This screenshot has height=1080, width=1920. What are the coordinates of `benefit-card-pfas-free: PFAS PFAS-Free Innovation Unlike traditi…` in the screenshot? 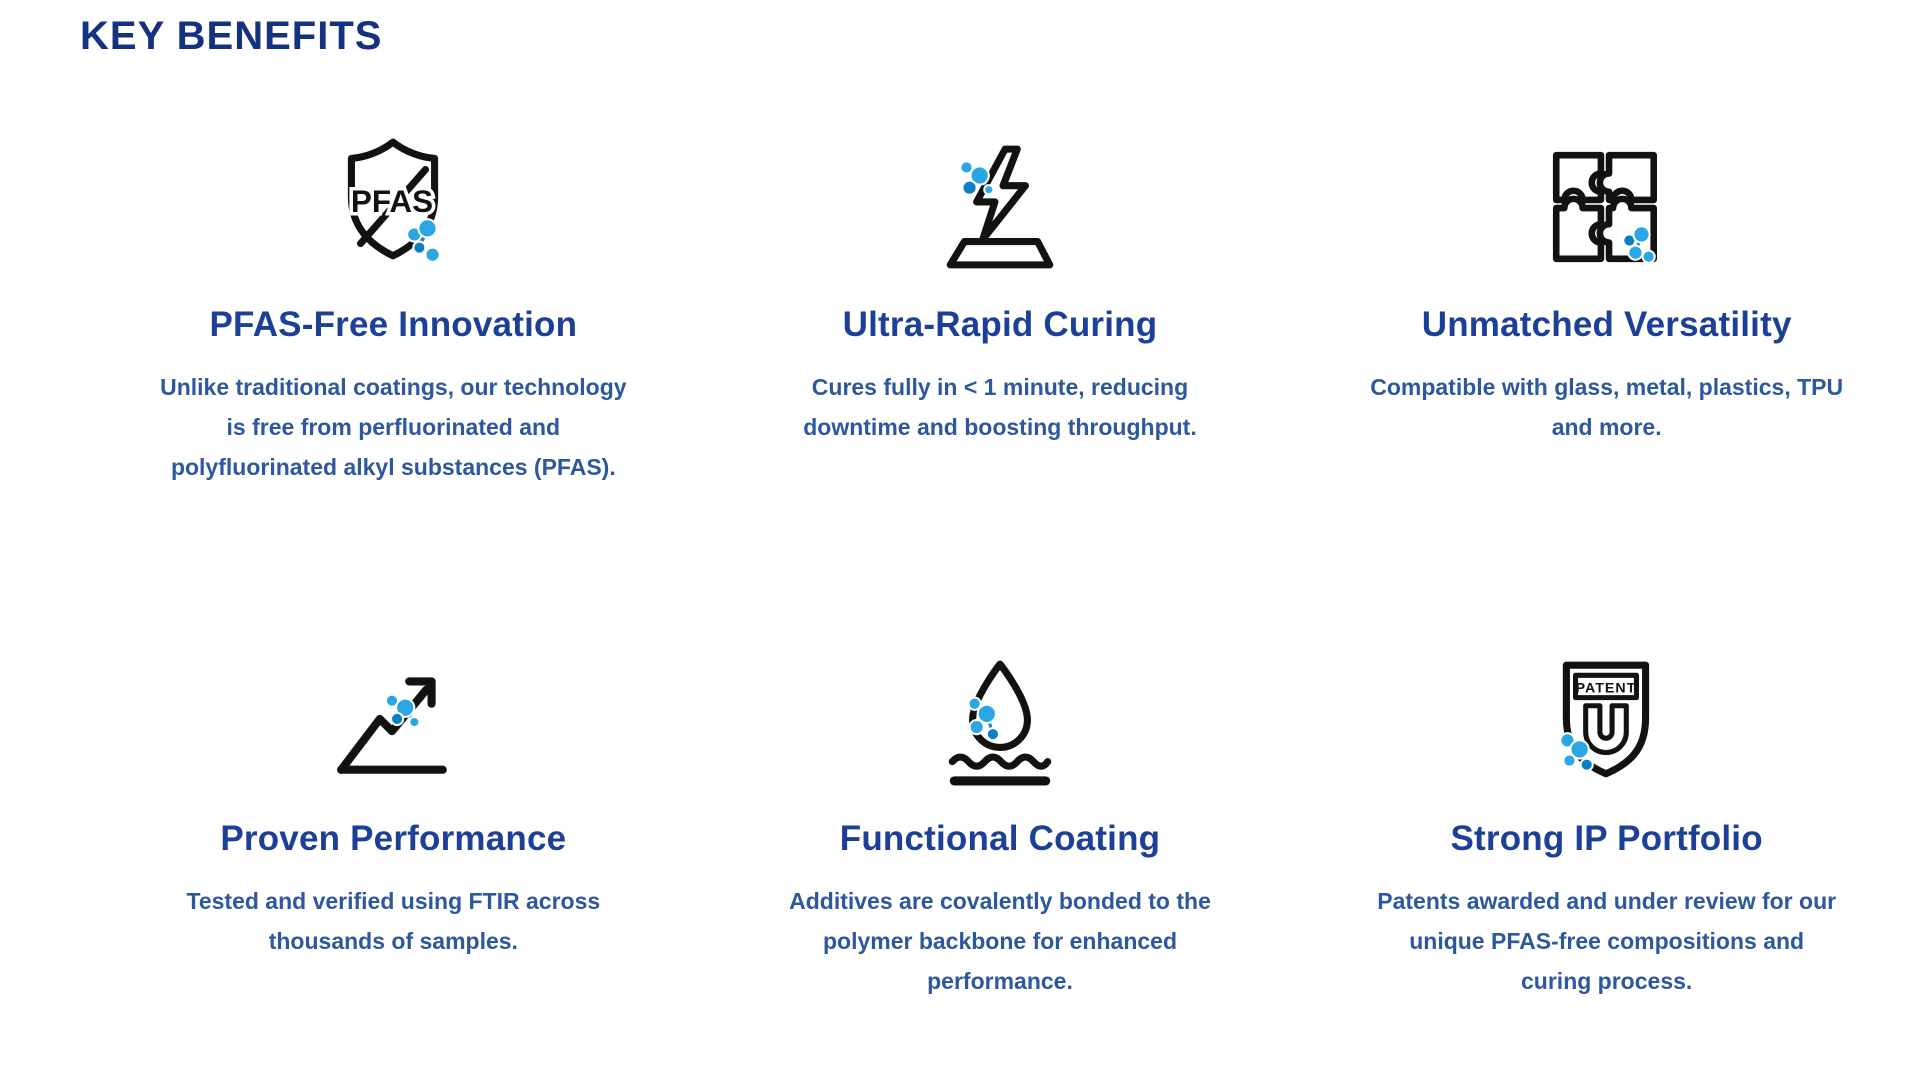 It's located at (393, 305).